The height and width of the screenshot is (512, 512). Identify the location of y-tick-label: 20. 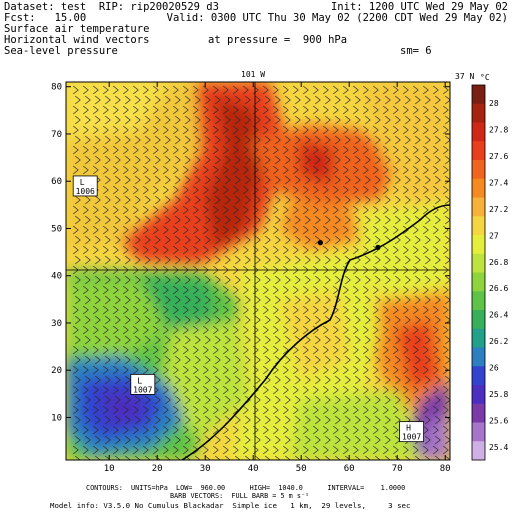
(56, 371).